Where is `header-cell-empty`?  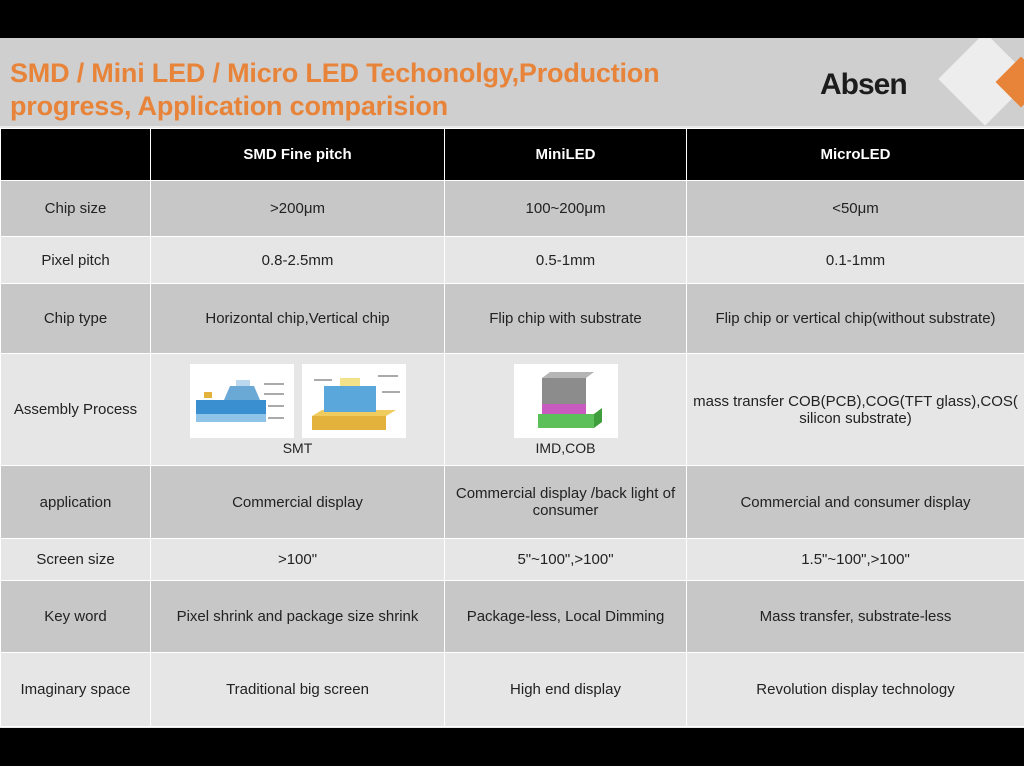
header-cell-empty is located at coordinates (75, 154).